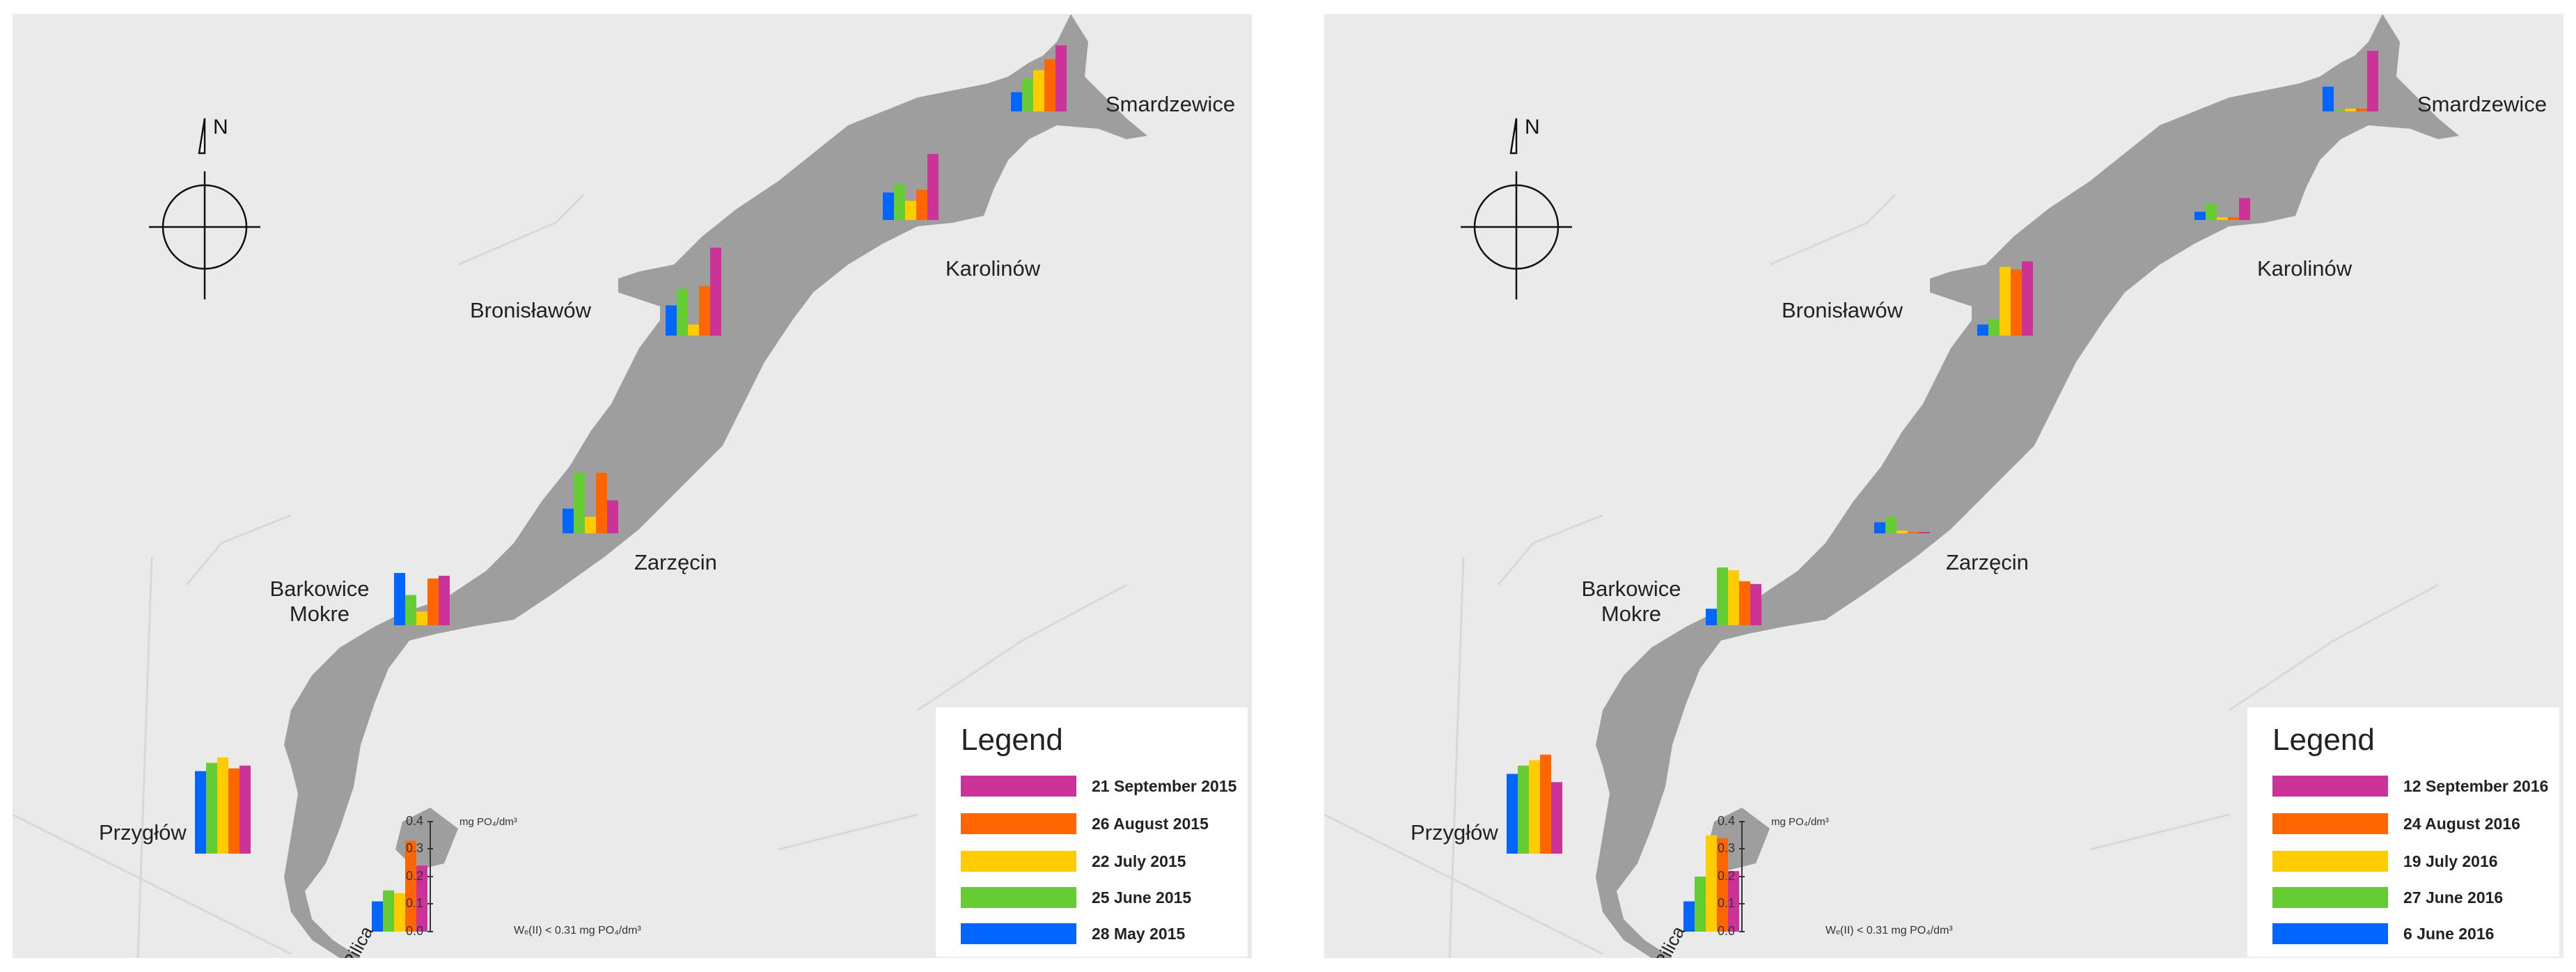 This screenshot has width=2576, height=972. I want to click on place-smardzewice: Smardzewice, so click(1171, 104).